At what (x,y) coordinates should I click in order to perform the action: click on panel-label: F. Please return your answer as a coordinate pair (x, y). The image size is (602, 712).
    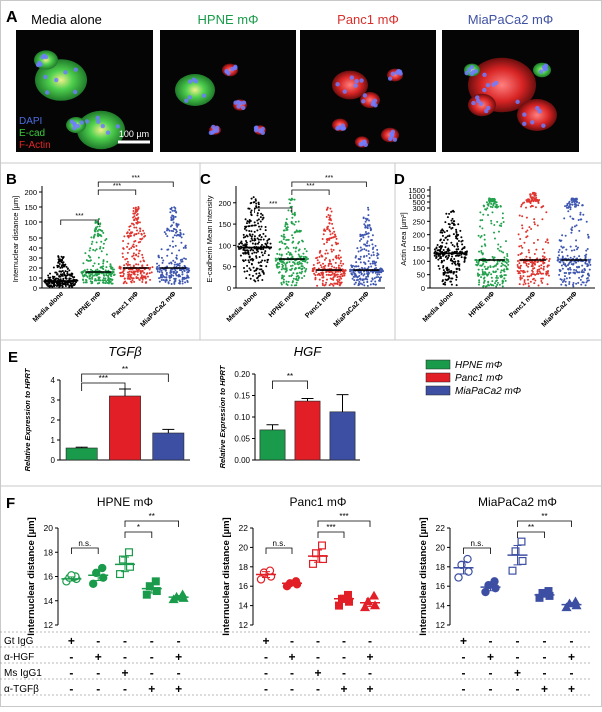
    Looking at the image, I should click on (10, 503).